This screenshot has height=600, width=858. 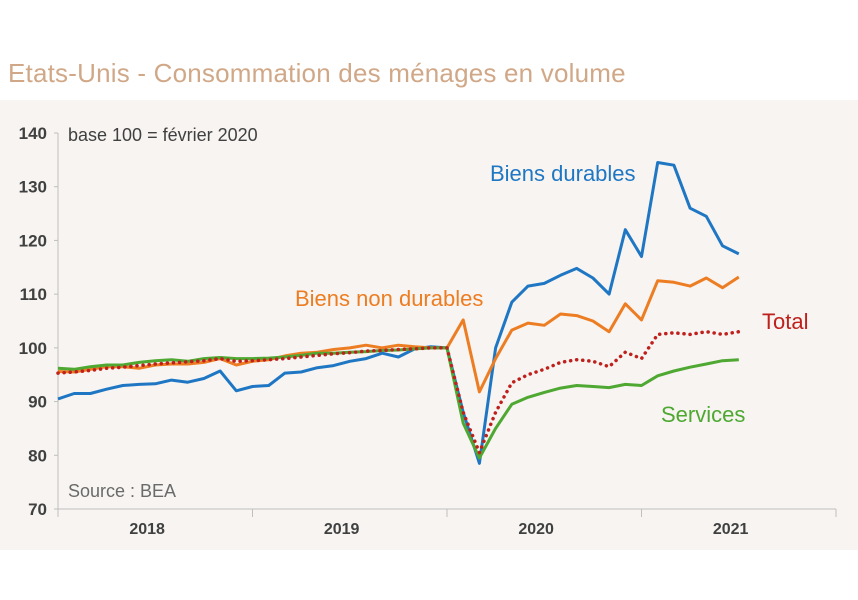 I want to click on x-tick-label: 2019, so click(x=342, y=529).